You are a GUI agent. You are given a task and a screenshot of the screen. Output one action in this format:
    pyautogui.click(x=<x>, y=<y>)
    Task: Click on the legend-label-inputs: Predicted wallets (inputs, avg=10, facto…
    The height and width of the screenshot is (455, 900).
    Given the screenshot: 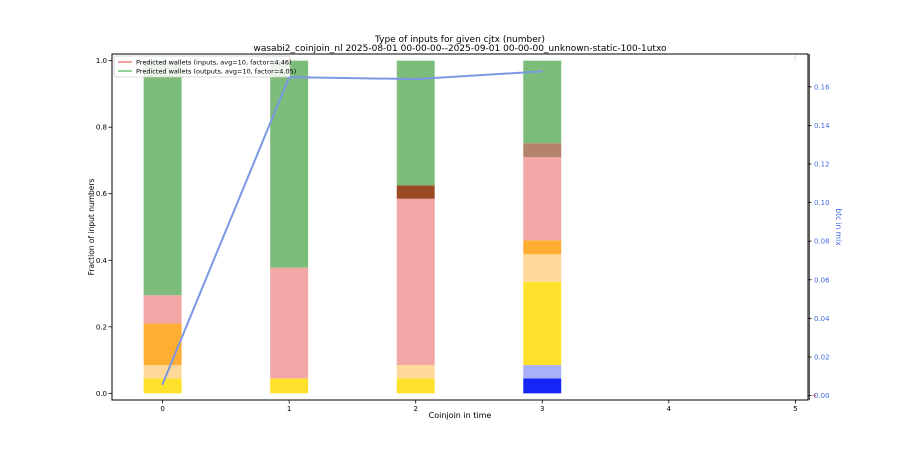 What is the action you would take?
    pyautogui.click(x=214, y=63)
    